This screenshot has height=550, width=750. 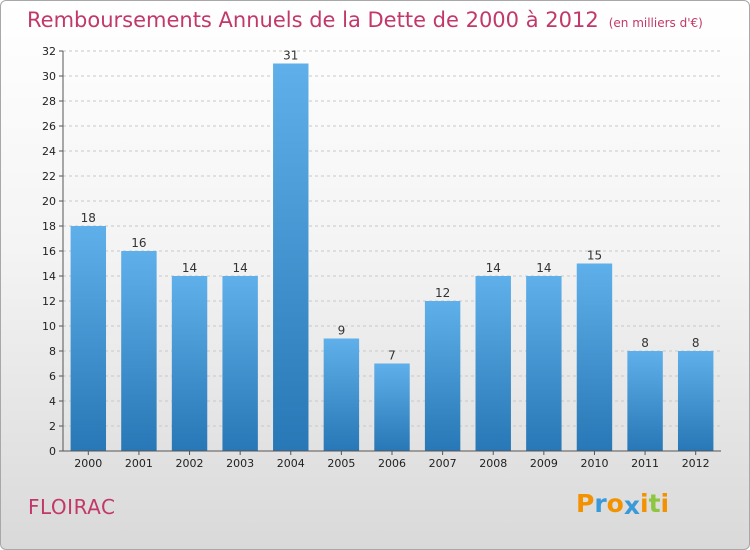 I want to click on bar-2008, so click(x=493, y=363).